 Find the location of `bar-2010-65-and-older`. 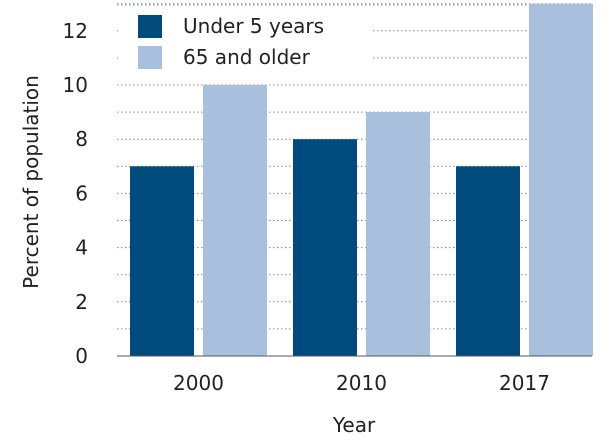

bar-2010-65-and-older is located at coordinates (398, 234).